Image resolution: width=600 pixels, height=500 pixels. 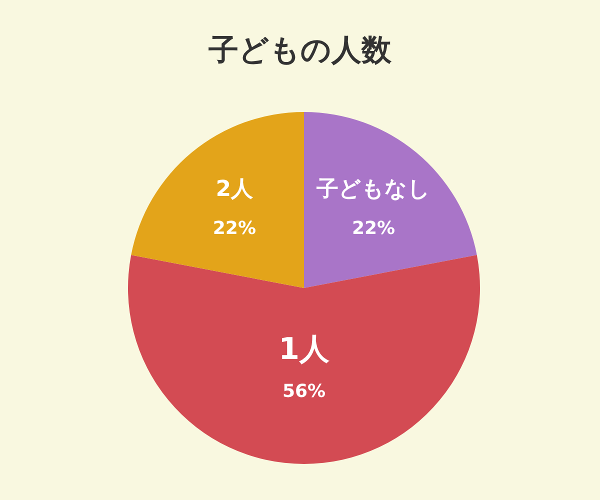 What do you see at coordinates (235, 189) in the screenshot?
I see `slice-label: 2人` at bounding box center [235, 189].